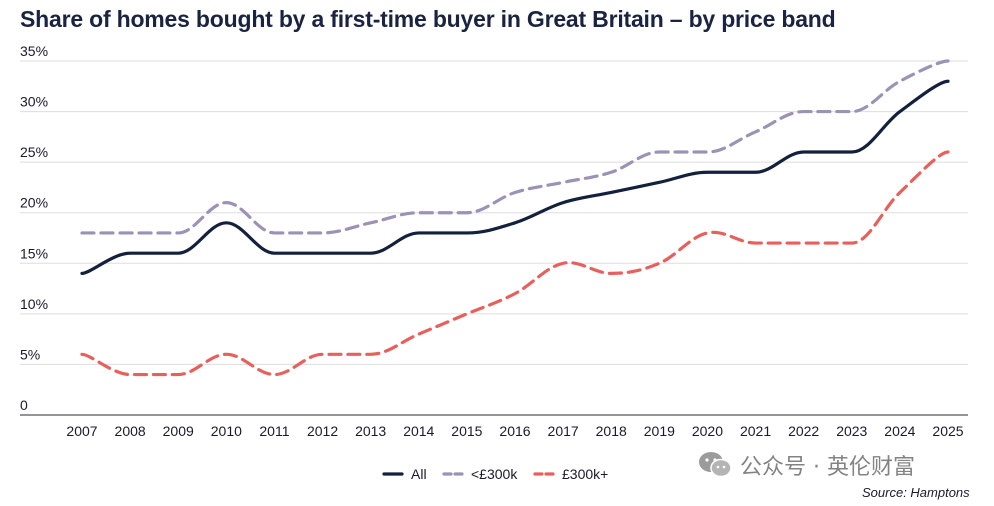  Describe the element at coordinates (585, 474) in the screenshot. I see `legend-label: £300k+` at that location.